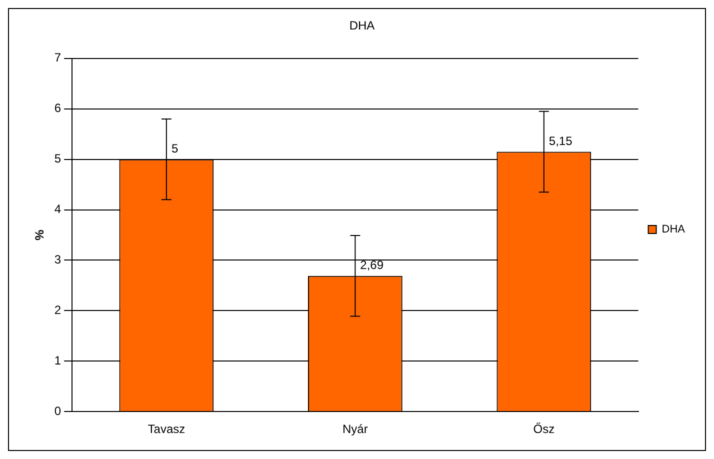 The image size is (714, 459). What do you see at coordinates (355, 429) in the screenshot?
I see `x-tick-label: Nyár` at bounding box center [355, 429].